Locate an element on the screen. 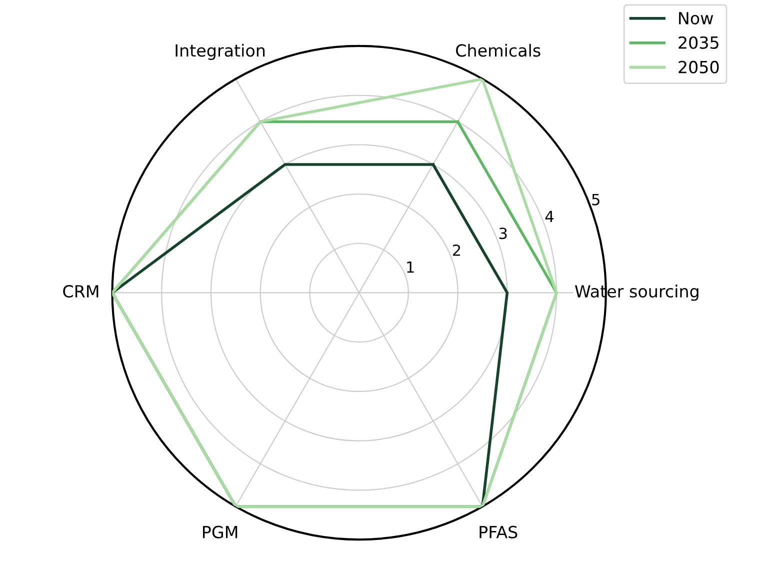 The width and height of the screenshot is (764, 574). y-tick-label: 5 is located at coordinates (596, 200).